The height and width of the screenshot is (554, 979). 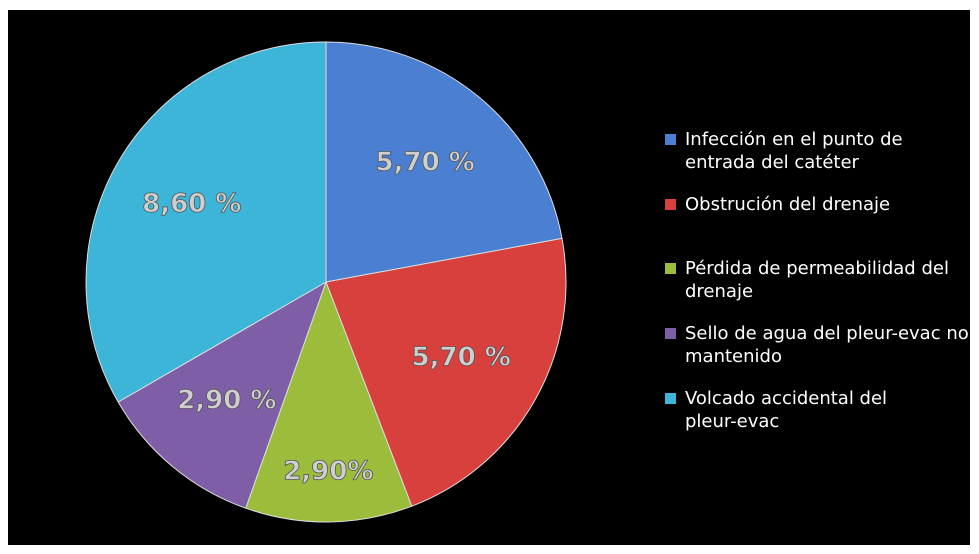 I want to click on data-label: 2,90 %, so click(x=226, y=401).